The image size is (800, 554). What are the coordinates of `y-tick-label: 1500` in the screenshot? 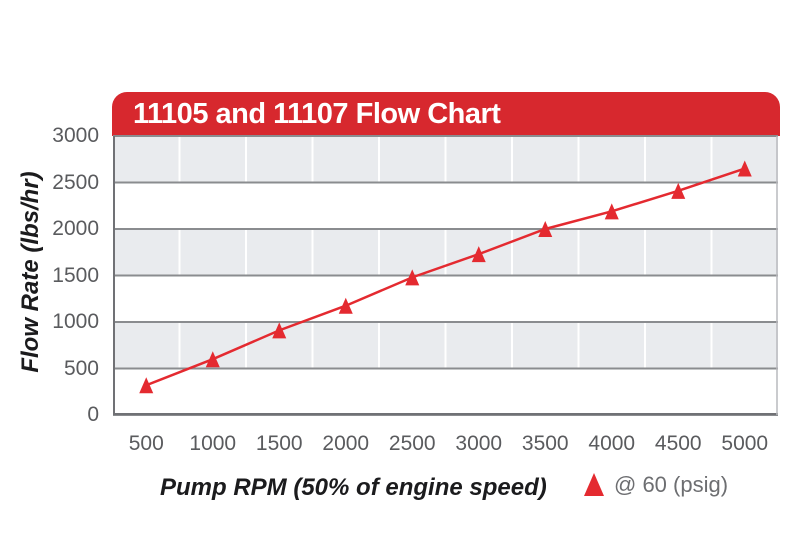 It's located at (75, 275).